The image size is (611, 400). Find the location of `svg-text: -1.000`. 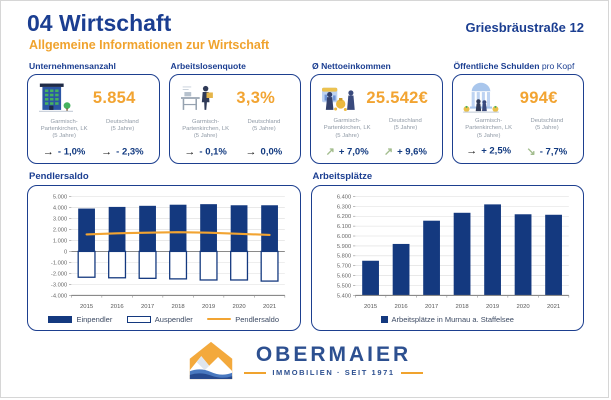

svg-text: -1.000 is located at coordinates (59, 263).